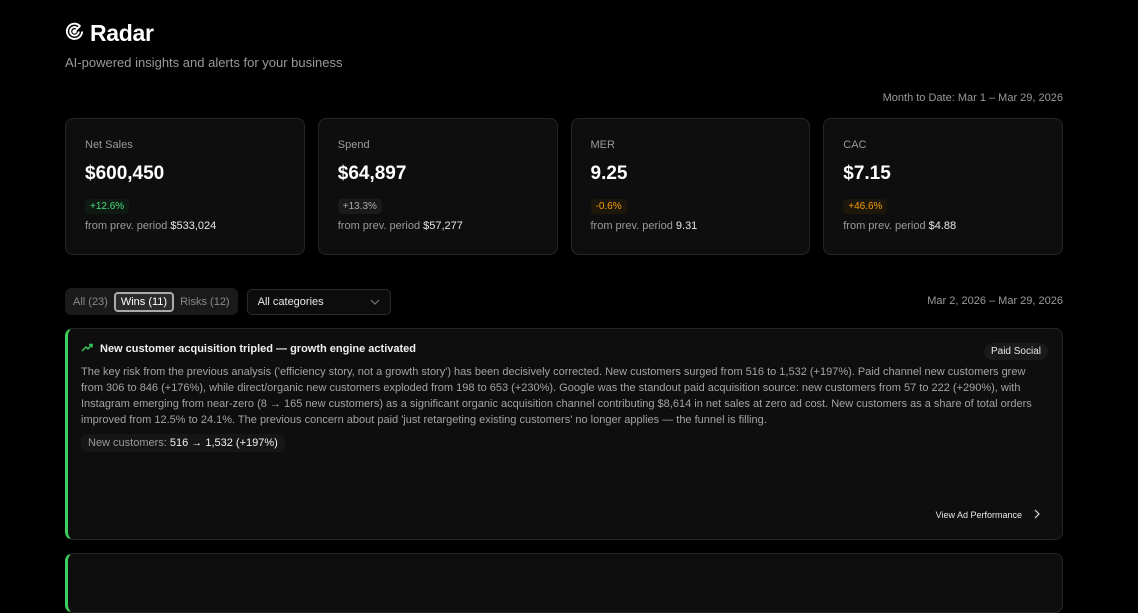 This screenshot has width=1138, height=613. What do you see at coordinates (223, 443) in the screenshot?
I see `metric-value: 516 → 1,532 (+197%)` at bounding box center [223, 443].